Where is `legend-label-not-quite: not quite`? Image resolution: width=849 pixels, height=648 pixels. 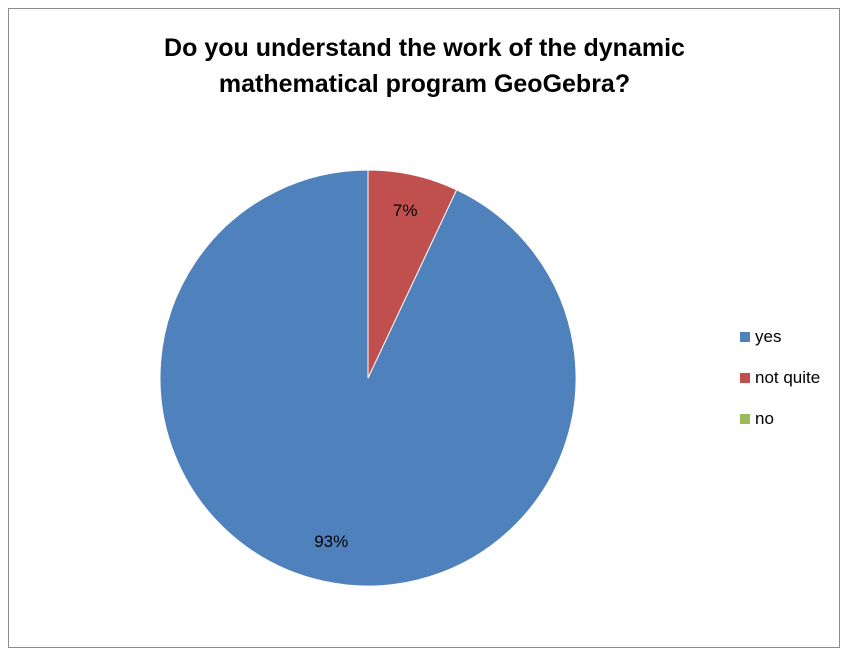 legend-label-not-quite: not quite is located at coordinates (788, 377).